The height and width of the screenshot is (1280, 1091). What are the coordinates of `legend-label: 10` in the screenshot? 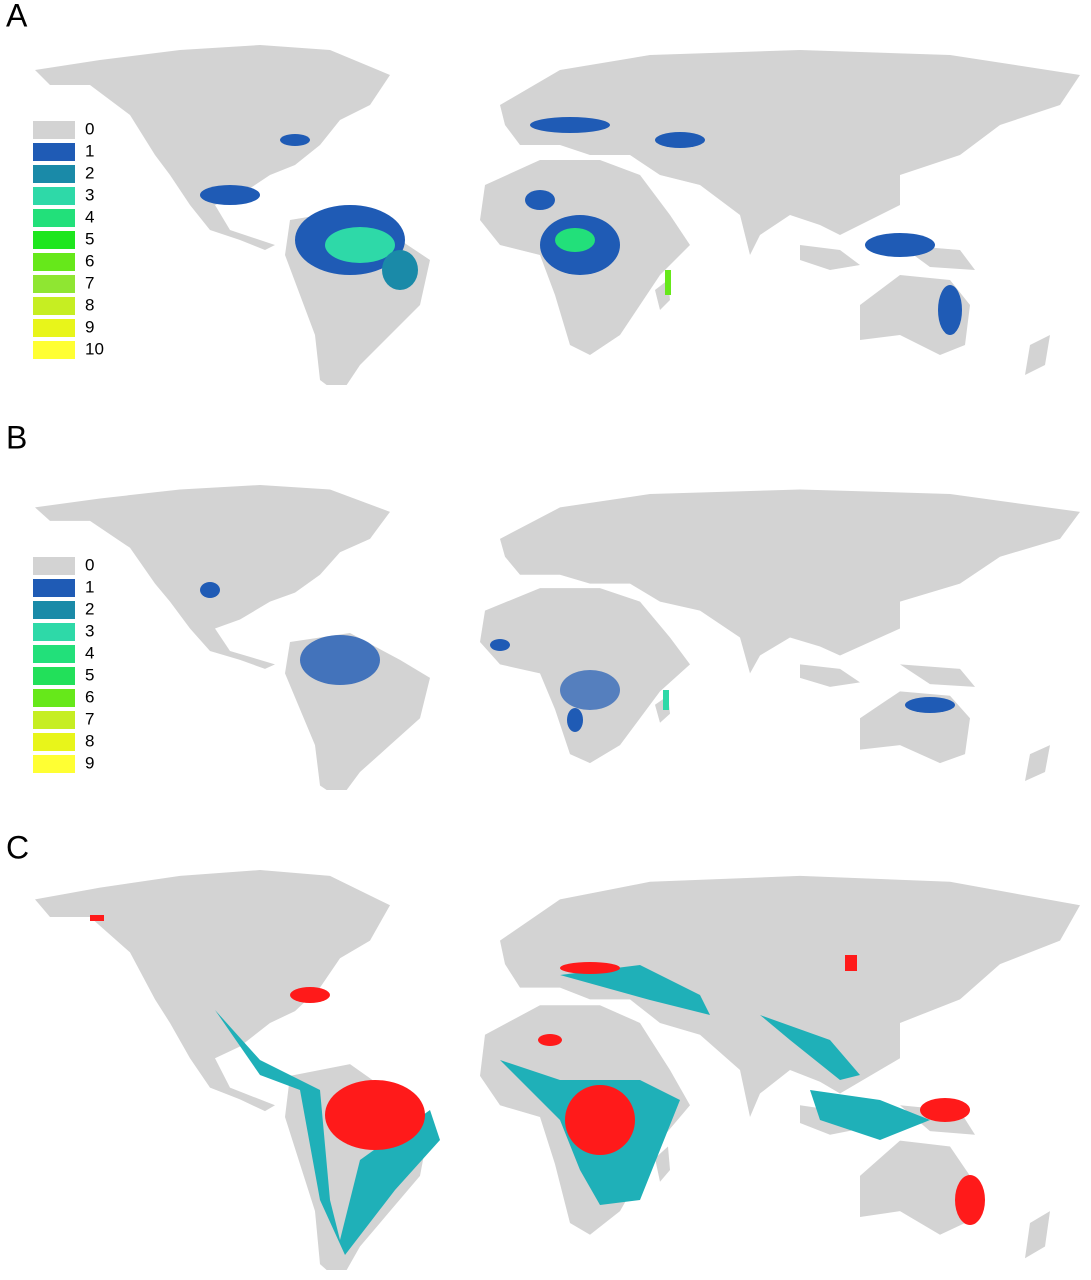 It's located at (94, 348).